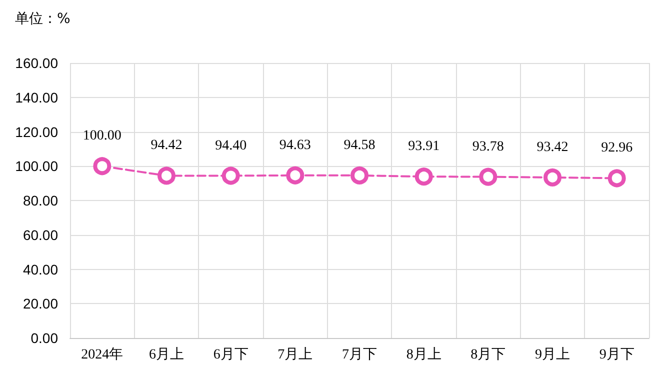 This screenshot has height=378, width=659. I want to click on x-tick-label: 7月上, so click(295, 354).